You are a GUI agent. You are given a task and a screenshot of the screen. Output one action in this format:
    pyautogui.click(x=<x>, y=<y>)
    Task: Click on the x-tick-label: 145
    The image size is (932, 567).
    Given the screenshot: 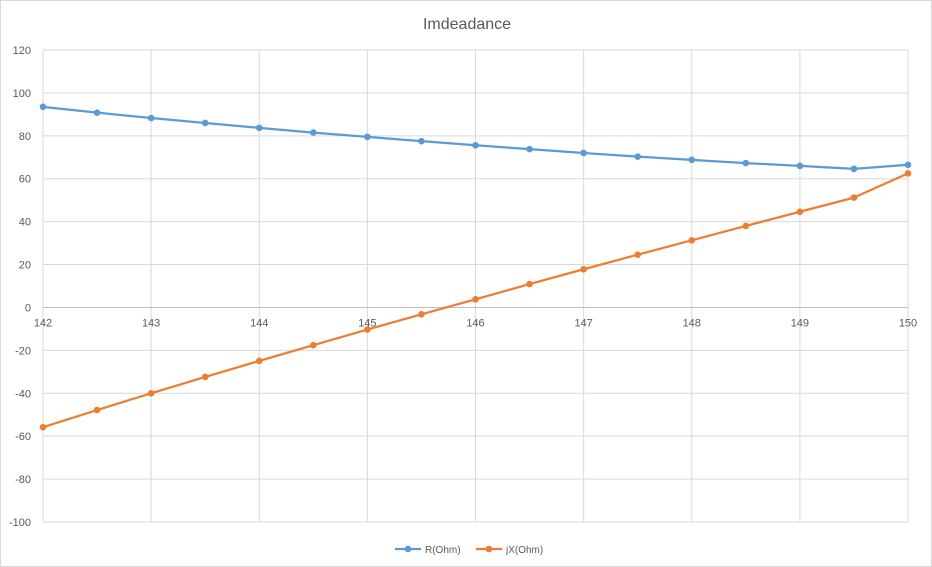 What is the action you would take?
    pyautogui.click(x=367, y=323)
    